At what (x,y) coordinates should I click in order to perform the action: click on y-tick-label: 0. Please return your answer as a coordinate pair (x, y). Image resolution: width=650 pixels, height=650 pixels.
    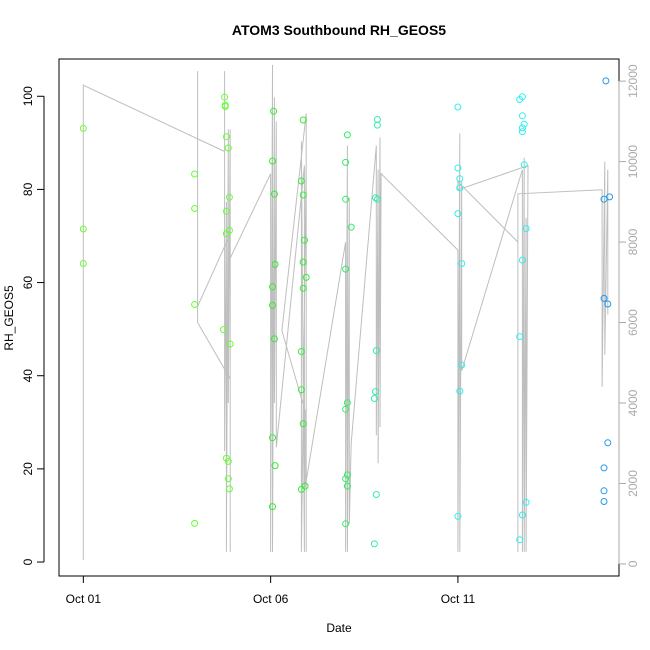
    Looking at the image, I should click on (28, 561).